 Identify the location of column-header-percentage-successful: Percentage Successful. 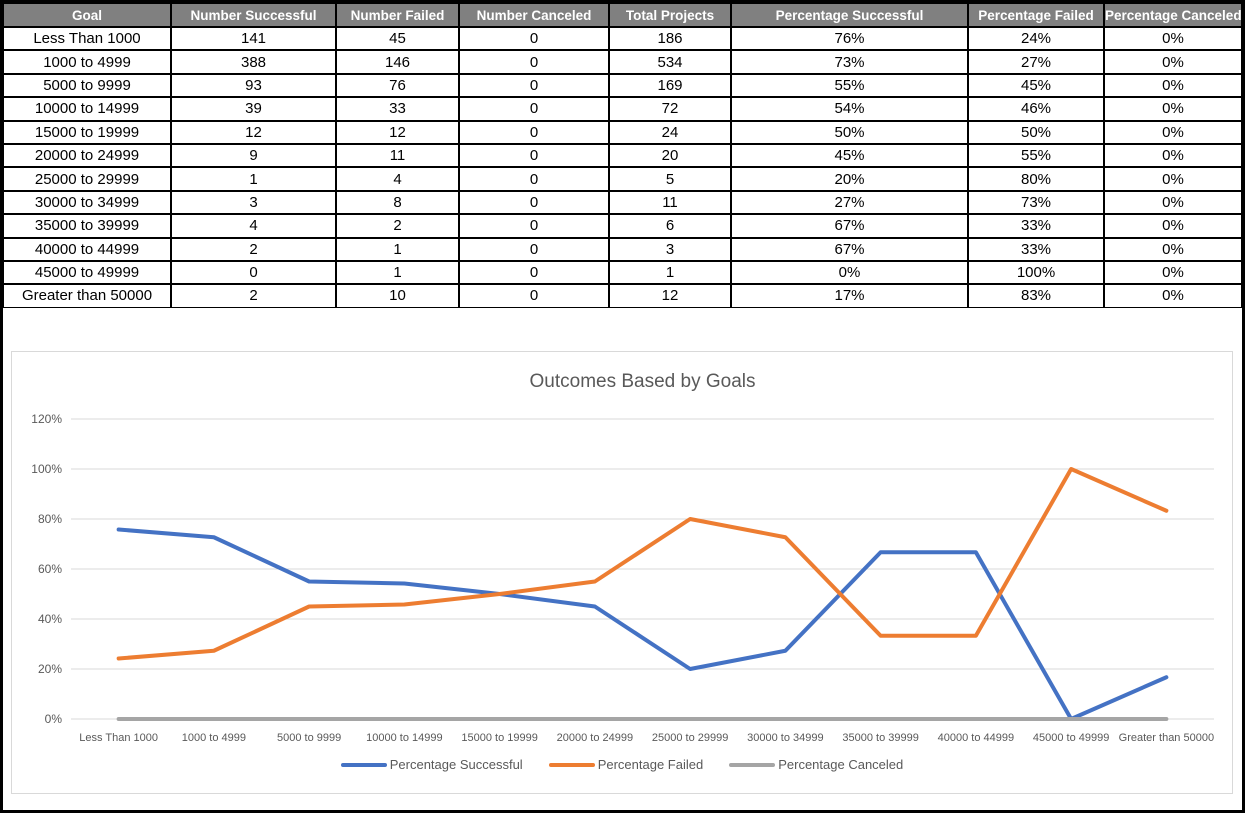
(849, 15).